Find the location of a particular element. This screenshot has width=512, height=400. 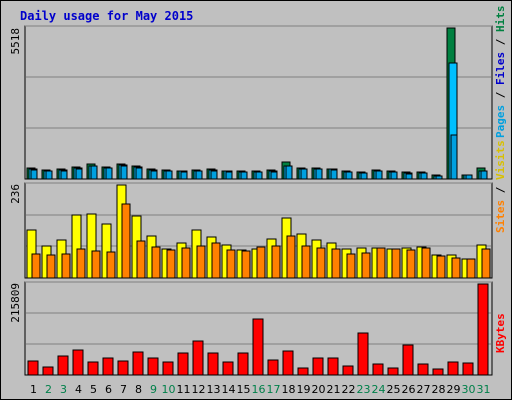

day-label: 26 is located at coordinates (409, 389).